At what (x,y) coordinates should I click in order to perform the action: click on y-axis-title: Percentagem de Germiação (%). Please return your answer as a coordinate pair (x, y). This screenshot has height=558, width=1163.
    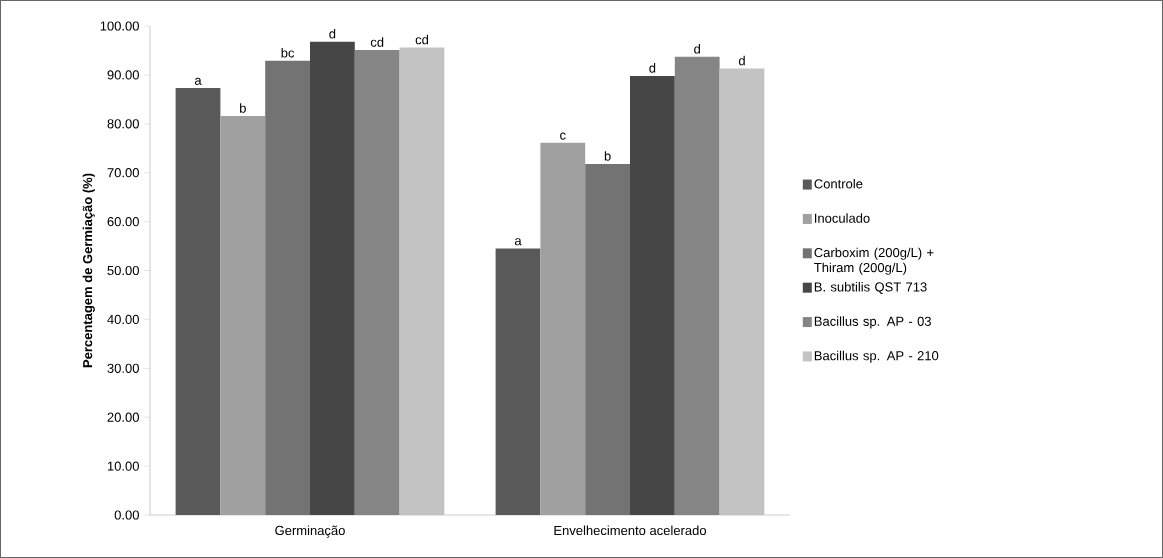
    Looking at the image, I should click on (88, 270).